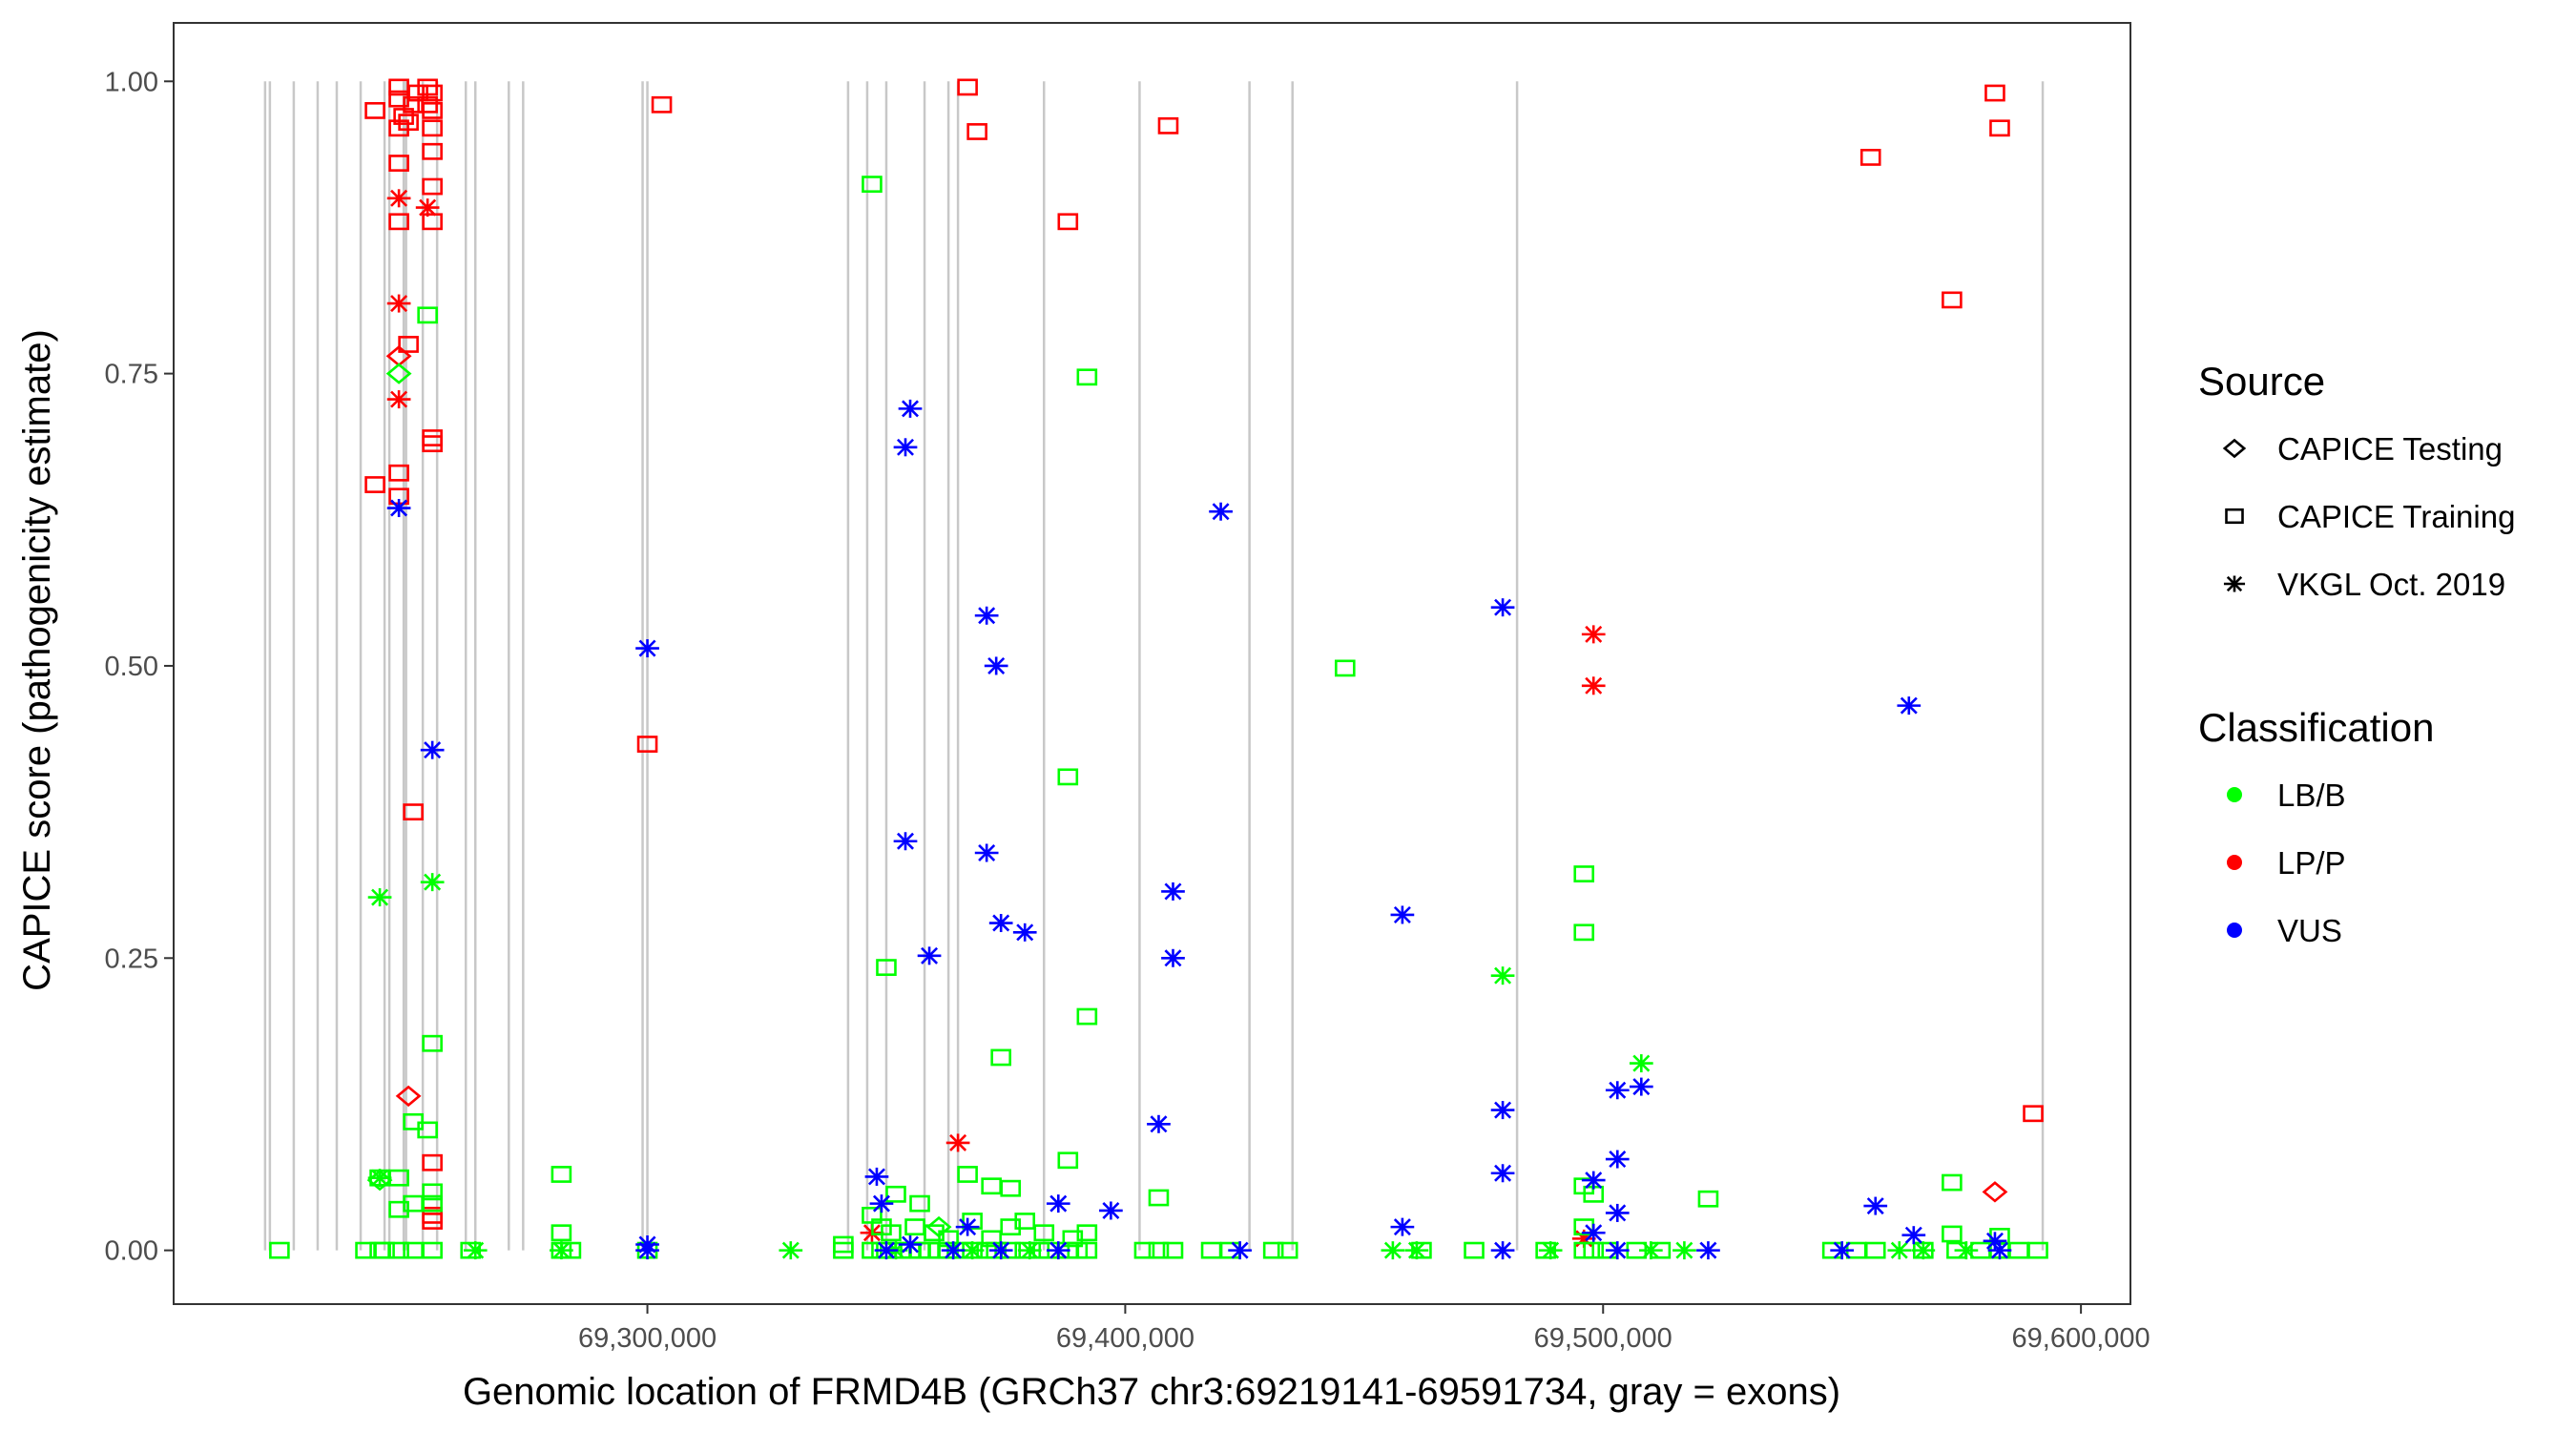 Image resolution: width=2576 pixels, height=1431 pixels. I want to click on legend-label-classification: LB/B, so click(2311, 795).